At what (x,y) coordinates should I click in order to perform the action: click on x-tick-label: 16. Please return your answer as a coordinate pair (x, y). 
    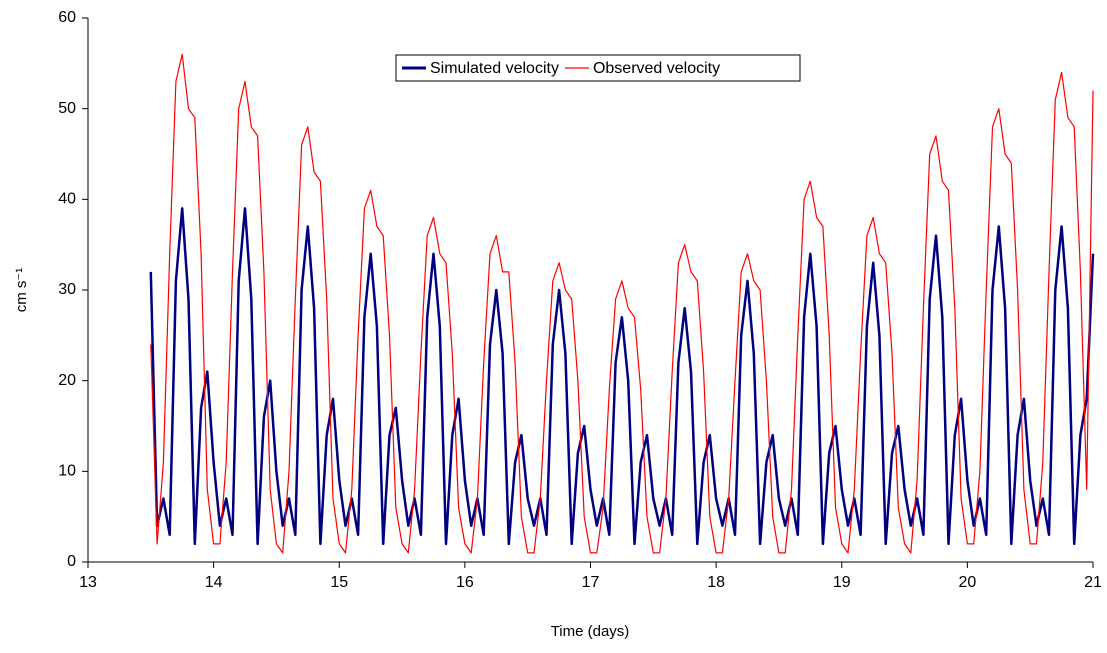
    Looking at the image, I should click on (465, 582).